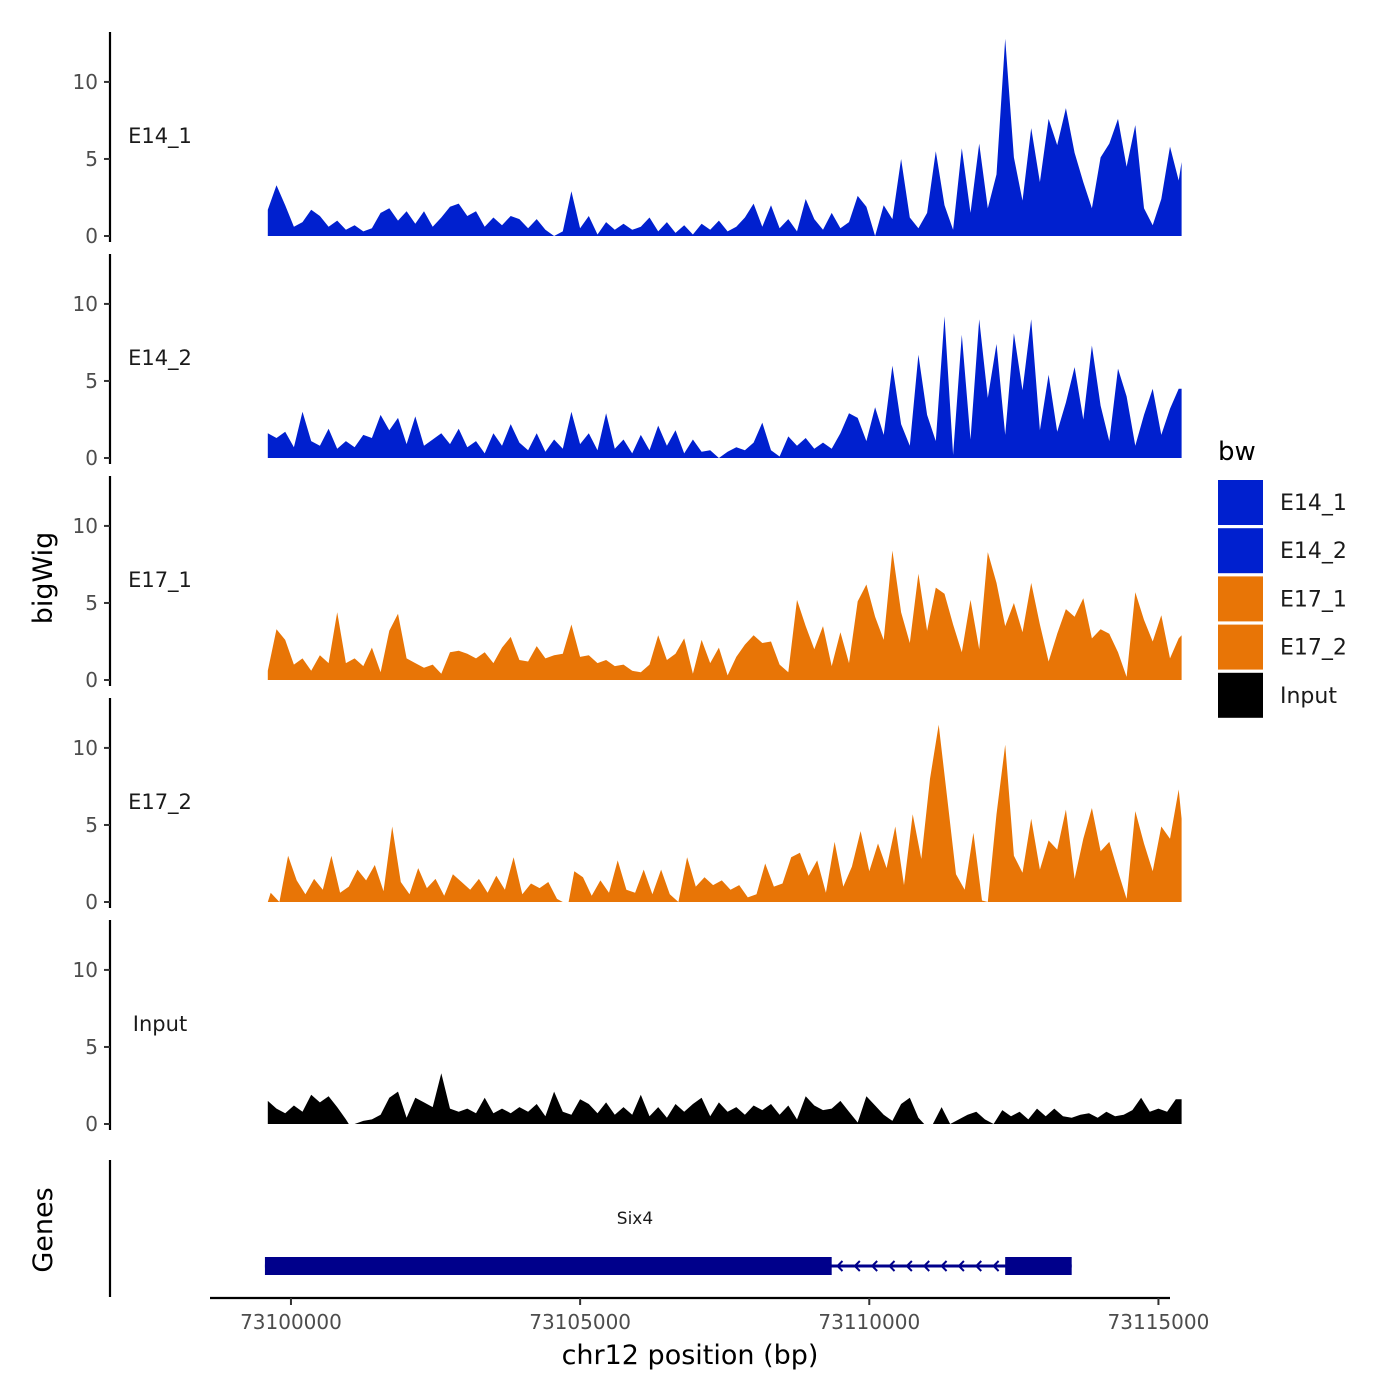 The height and width of the screenshot is (1400, 1400). I want to click on x-tick-label: 73110000, so click(869, 1322).